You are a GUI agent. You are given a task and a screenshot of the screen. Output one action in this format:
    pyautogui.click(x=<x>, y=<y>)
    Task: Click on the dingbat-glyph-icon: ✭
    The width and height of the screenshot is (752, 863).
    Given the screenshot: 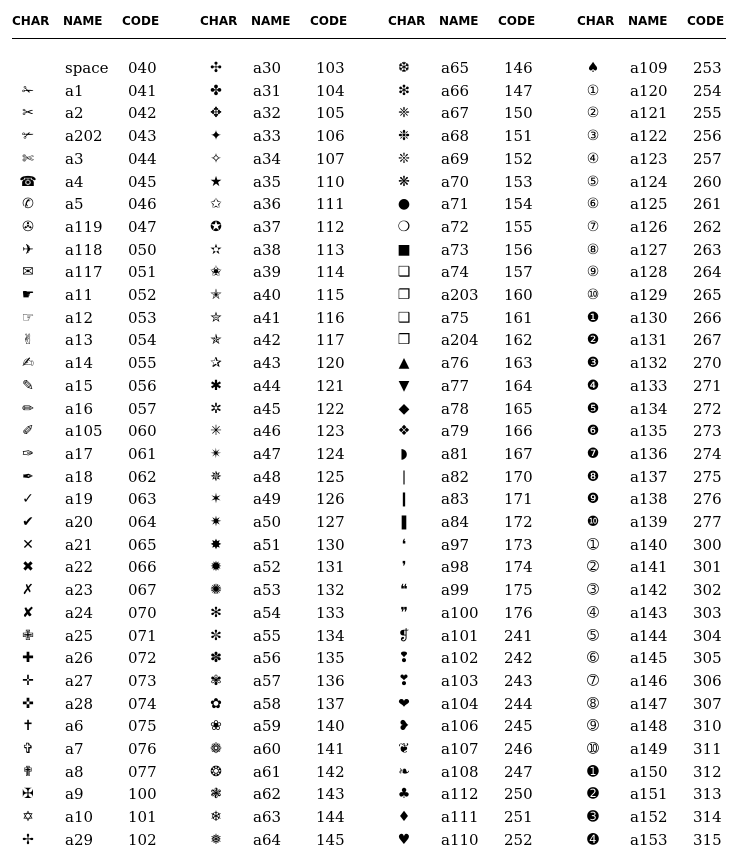 What is the action you would take?
    pyautogui.click(x=216, y=295)
    